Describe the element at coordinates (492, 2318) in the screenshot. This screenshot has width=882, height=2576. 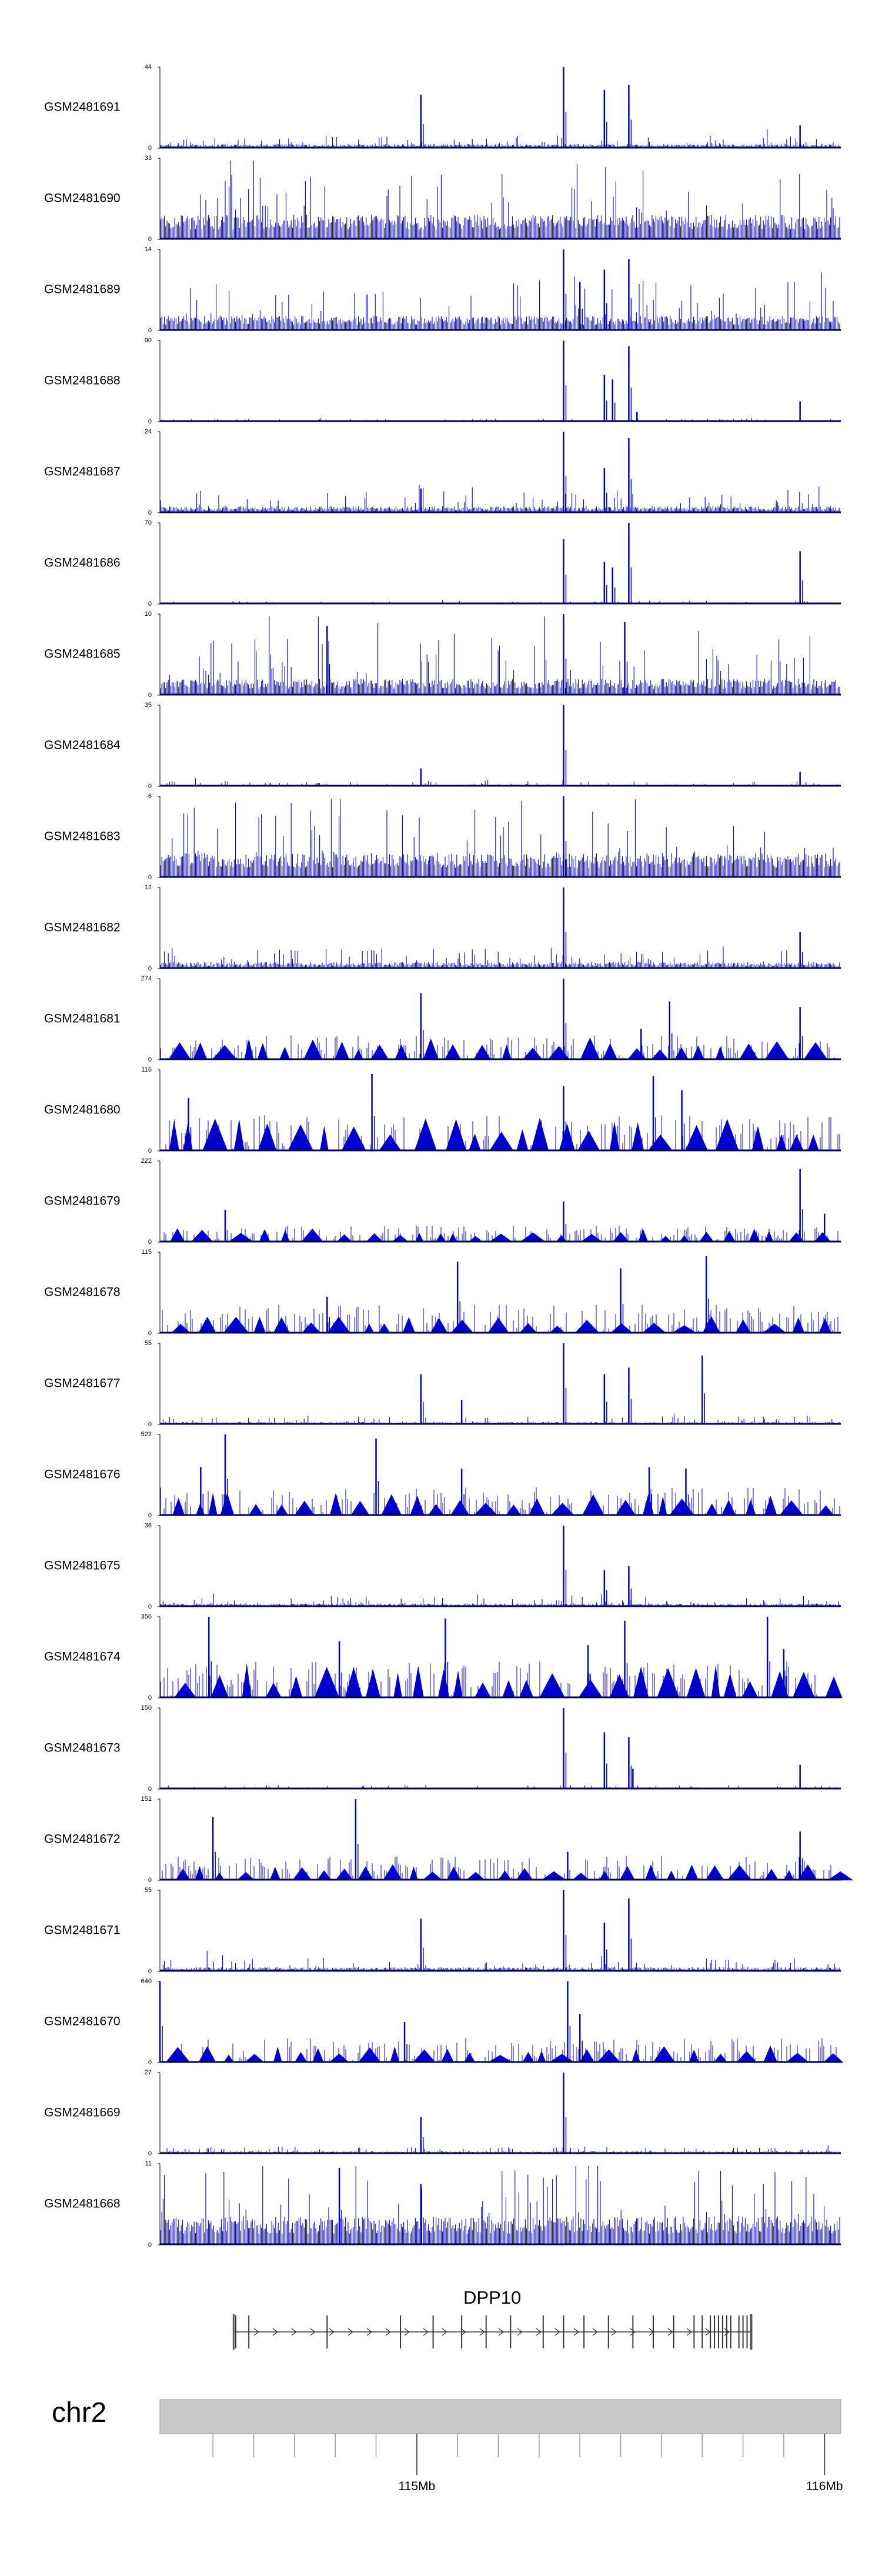
I see `gene-track: DPP10` at that location.